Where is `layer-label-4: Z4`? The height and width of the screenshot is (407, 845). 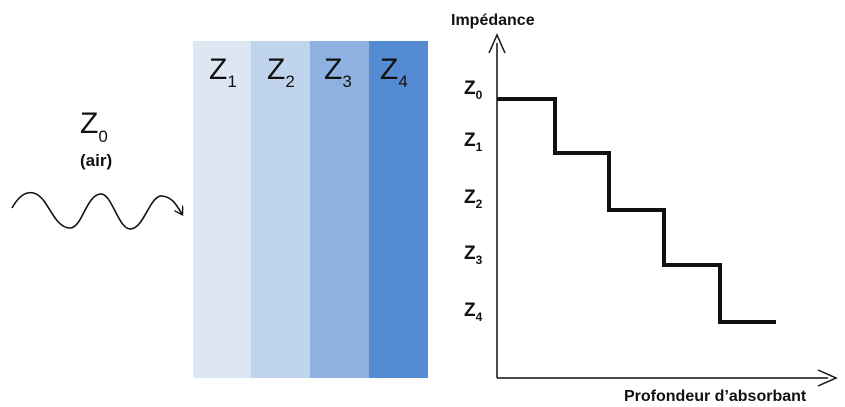
layer-label-4: Z4 is located at coordinates (394, 72).